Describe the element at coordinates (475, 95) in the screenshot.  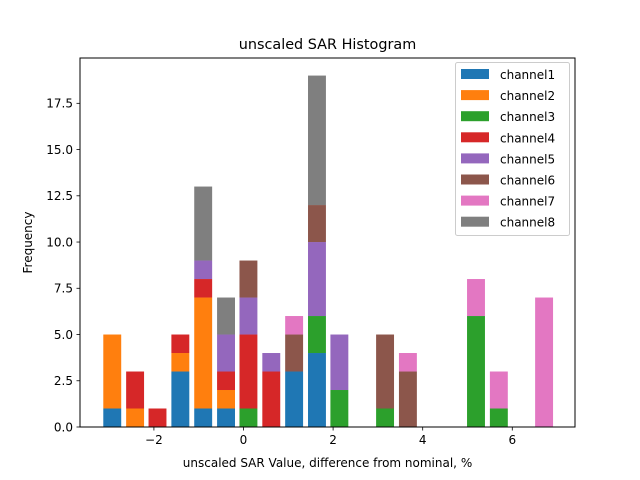
I see `legend-swatch-channel2` at that location.